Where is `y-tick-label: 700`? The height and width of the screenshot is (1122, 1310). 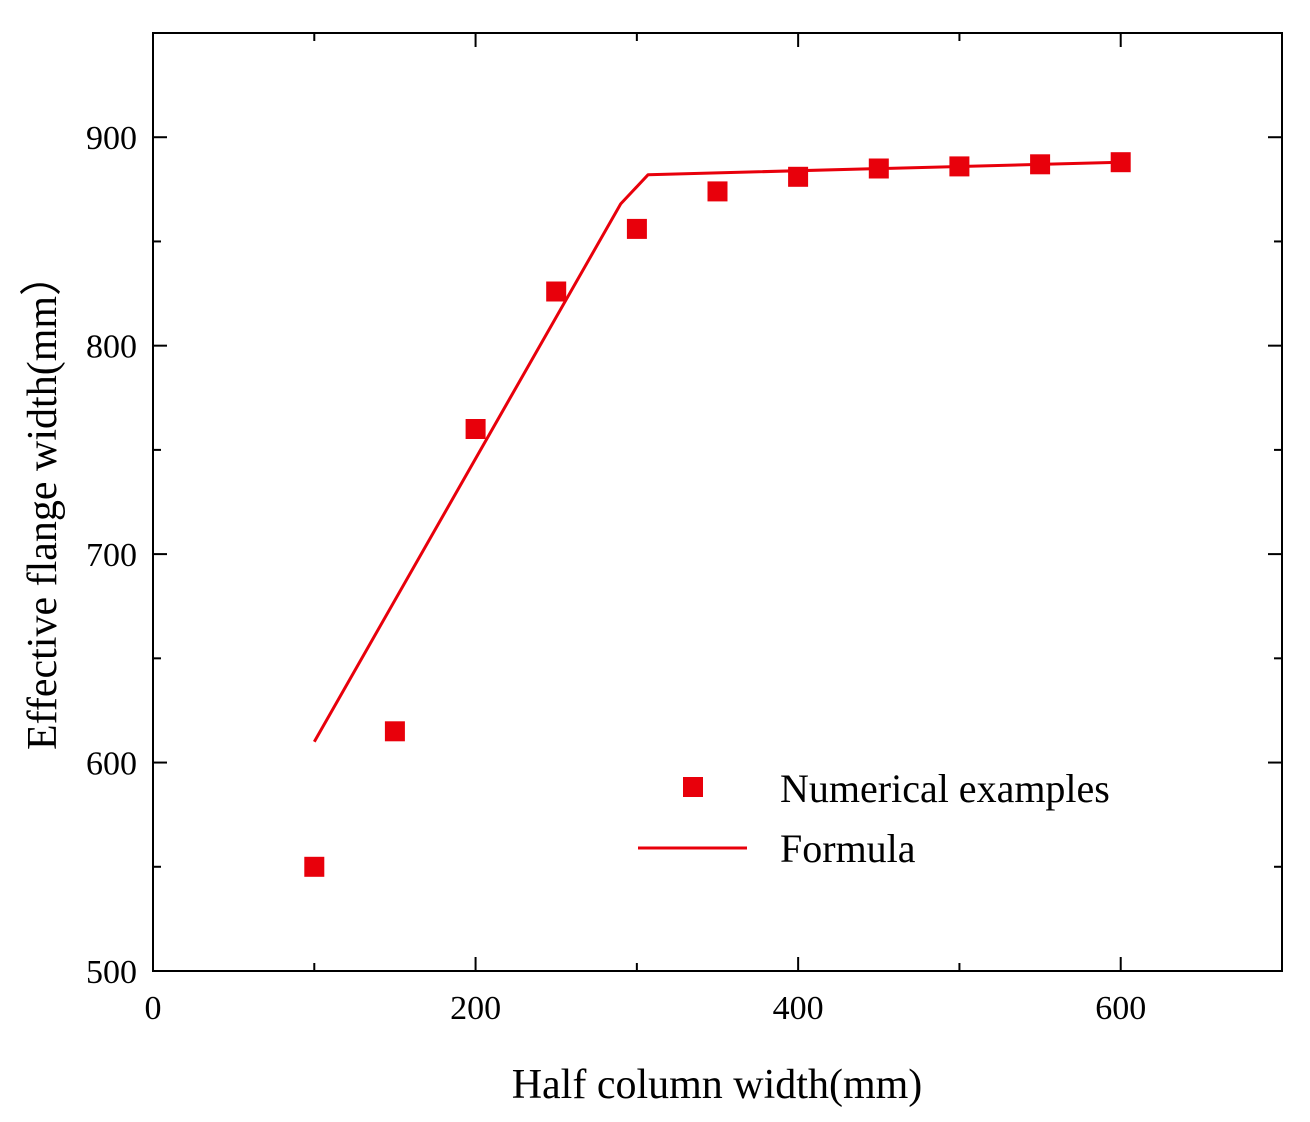
y-tick-label: 700 is located at coordinates (111, 555).